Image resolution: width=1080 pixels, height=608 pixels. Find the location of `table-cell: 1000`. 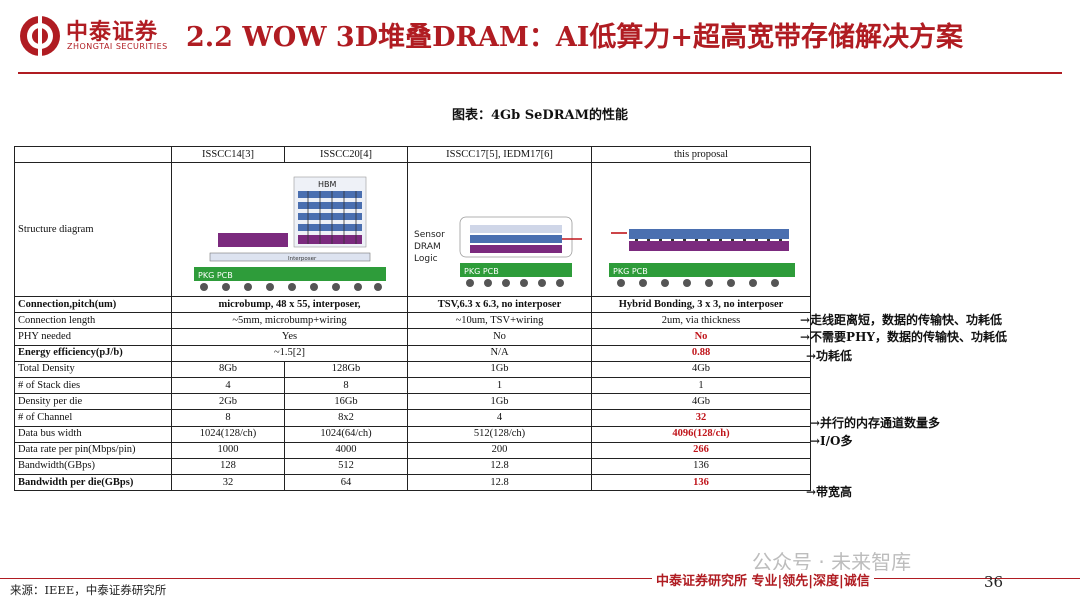

table-cell: 1000 is located at coordinates (228, 450).